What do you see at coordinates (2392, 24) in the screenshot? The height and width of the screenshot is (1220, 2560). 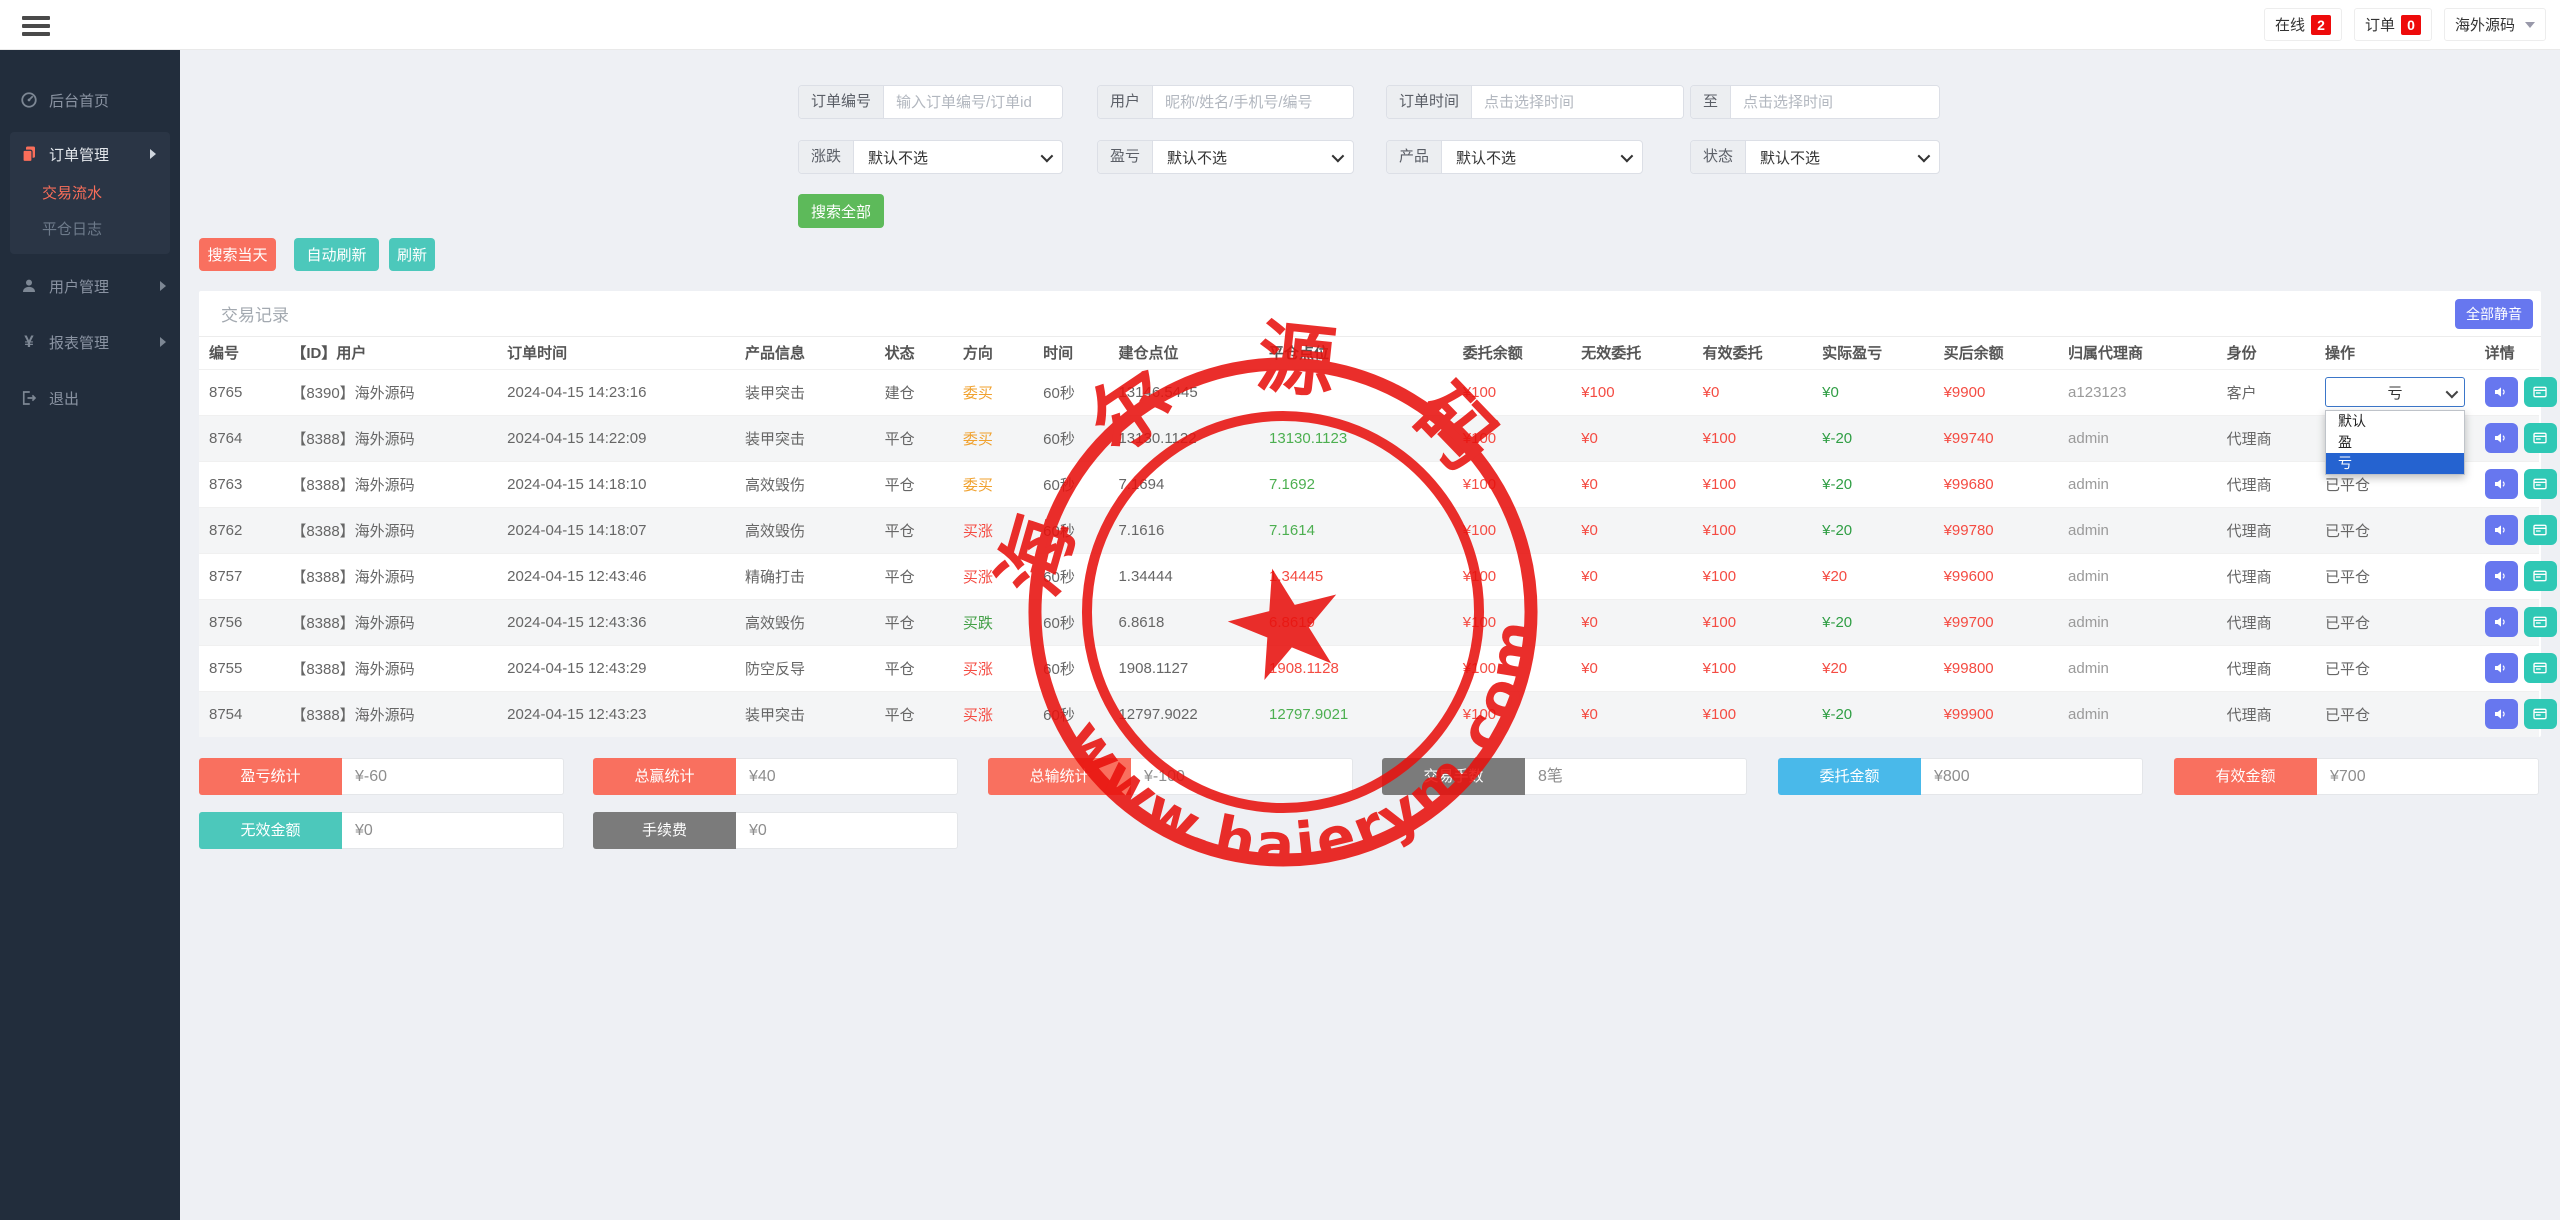 I see `order-indicator: 订单 0` at bounding box center [2392, 24].